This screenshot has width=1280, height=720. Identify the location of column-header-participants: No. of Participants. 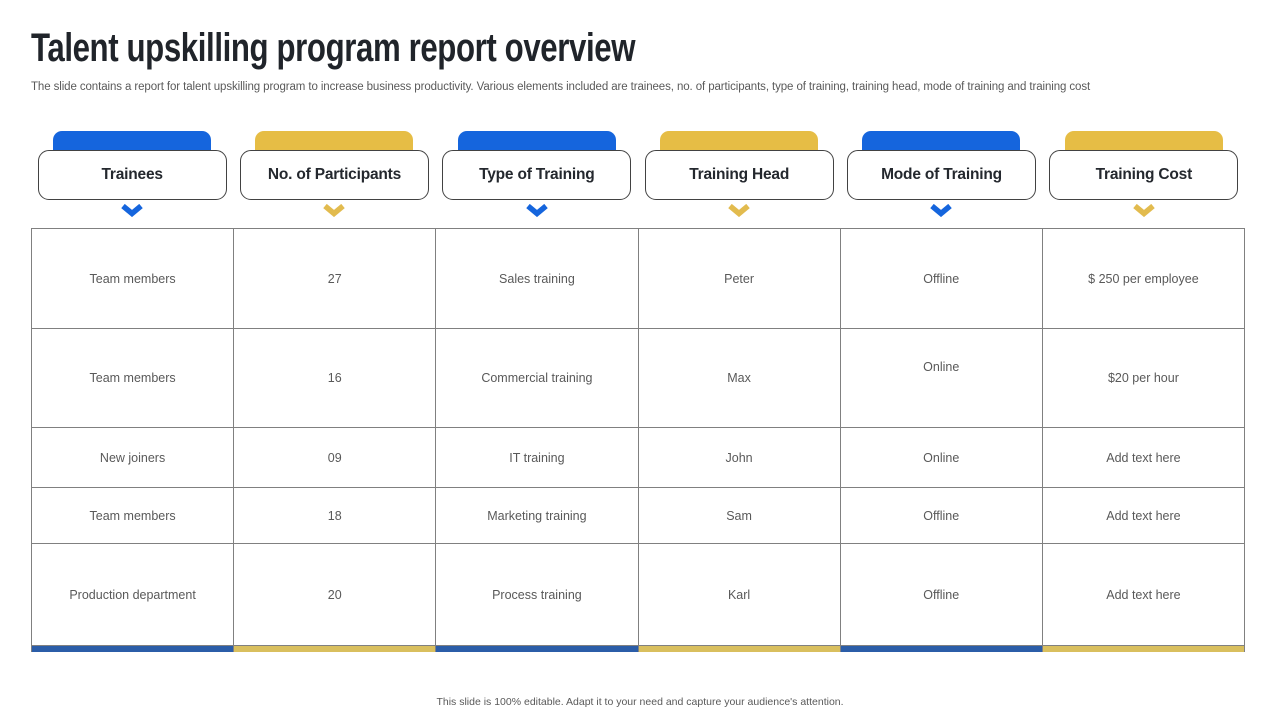
(334, 178).